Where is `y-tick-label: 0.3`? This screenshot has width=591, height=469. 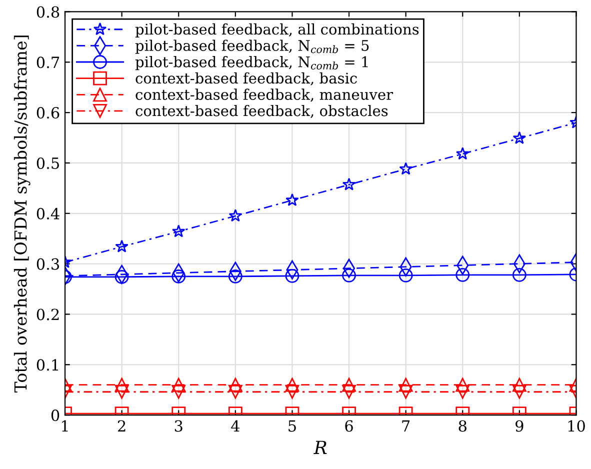 y-tick-label: 0.3 is located at coordinates (48, 264).